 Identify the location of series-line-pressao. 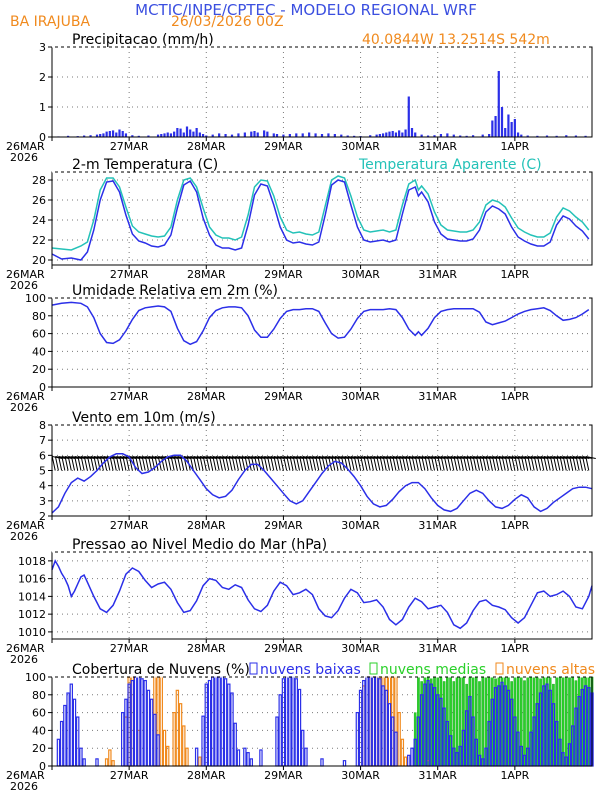
(322, 594).